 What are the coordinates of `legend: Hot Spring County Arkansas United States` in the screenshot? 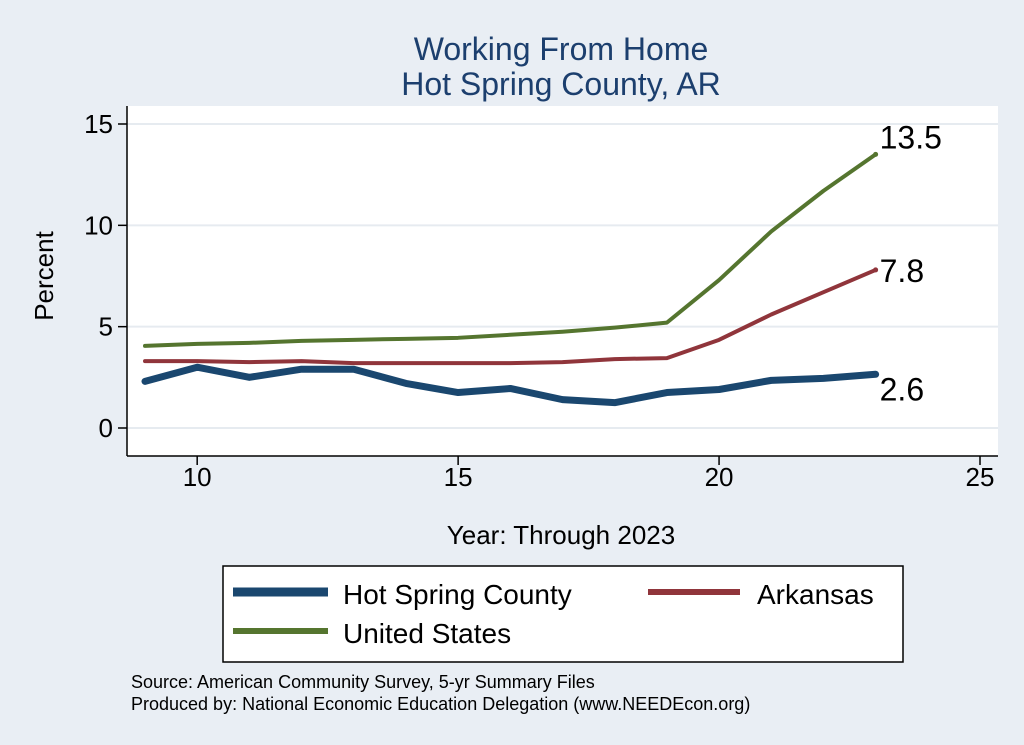 It's located at (553, 614).